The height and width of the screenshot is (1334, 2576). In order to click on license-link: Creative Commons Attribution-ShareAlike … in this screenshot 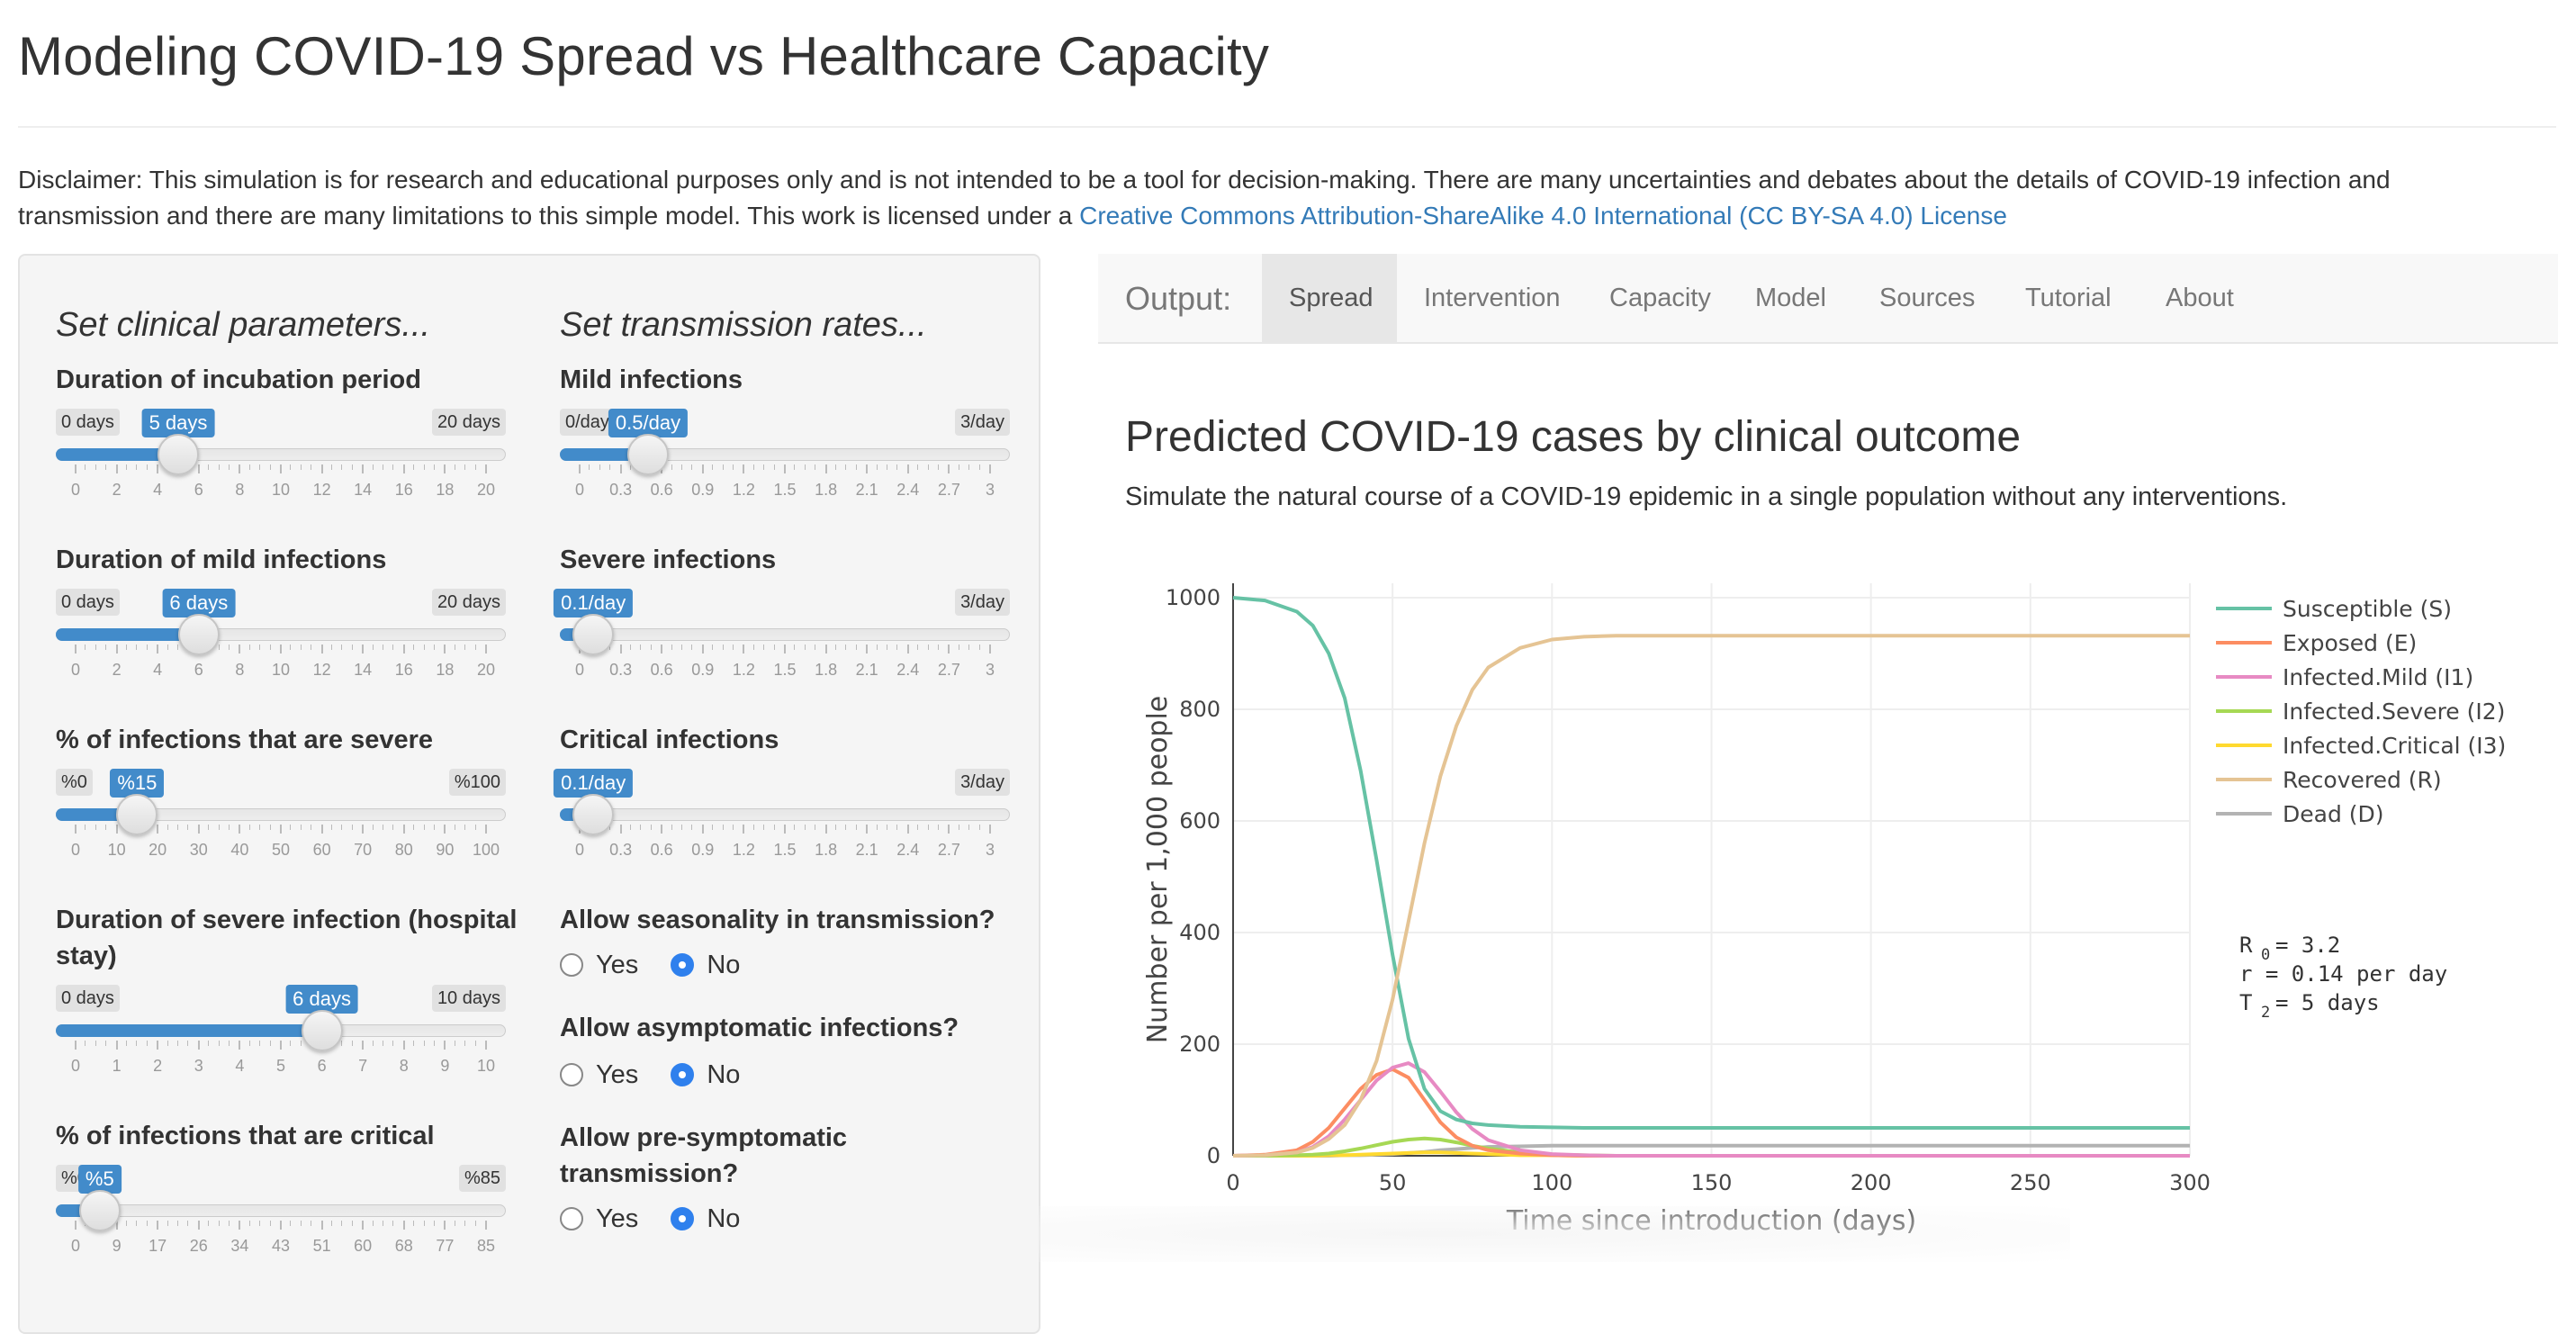, I will do `click(1543, 216)`.